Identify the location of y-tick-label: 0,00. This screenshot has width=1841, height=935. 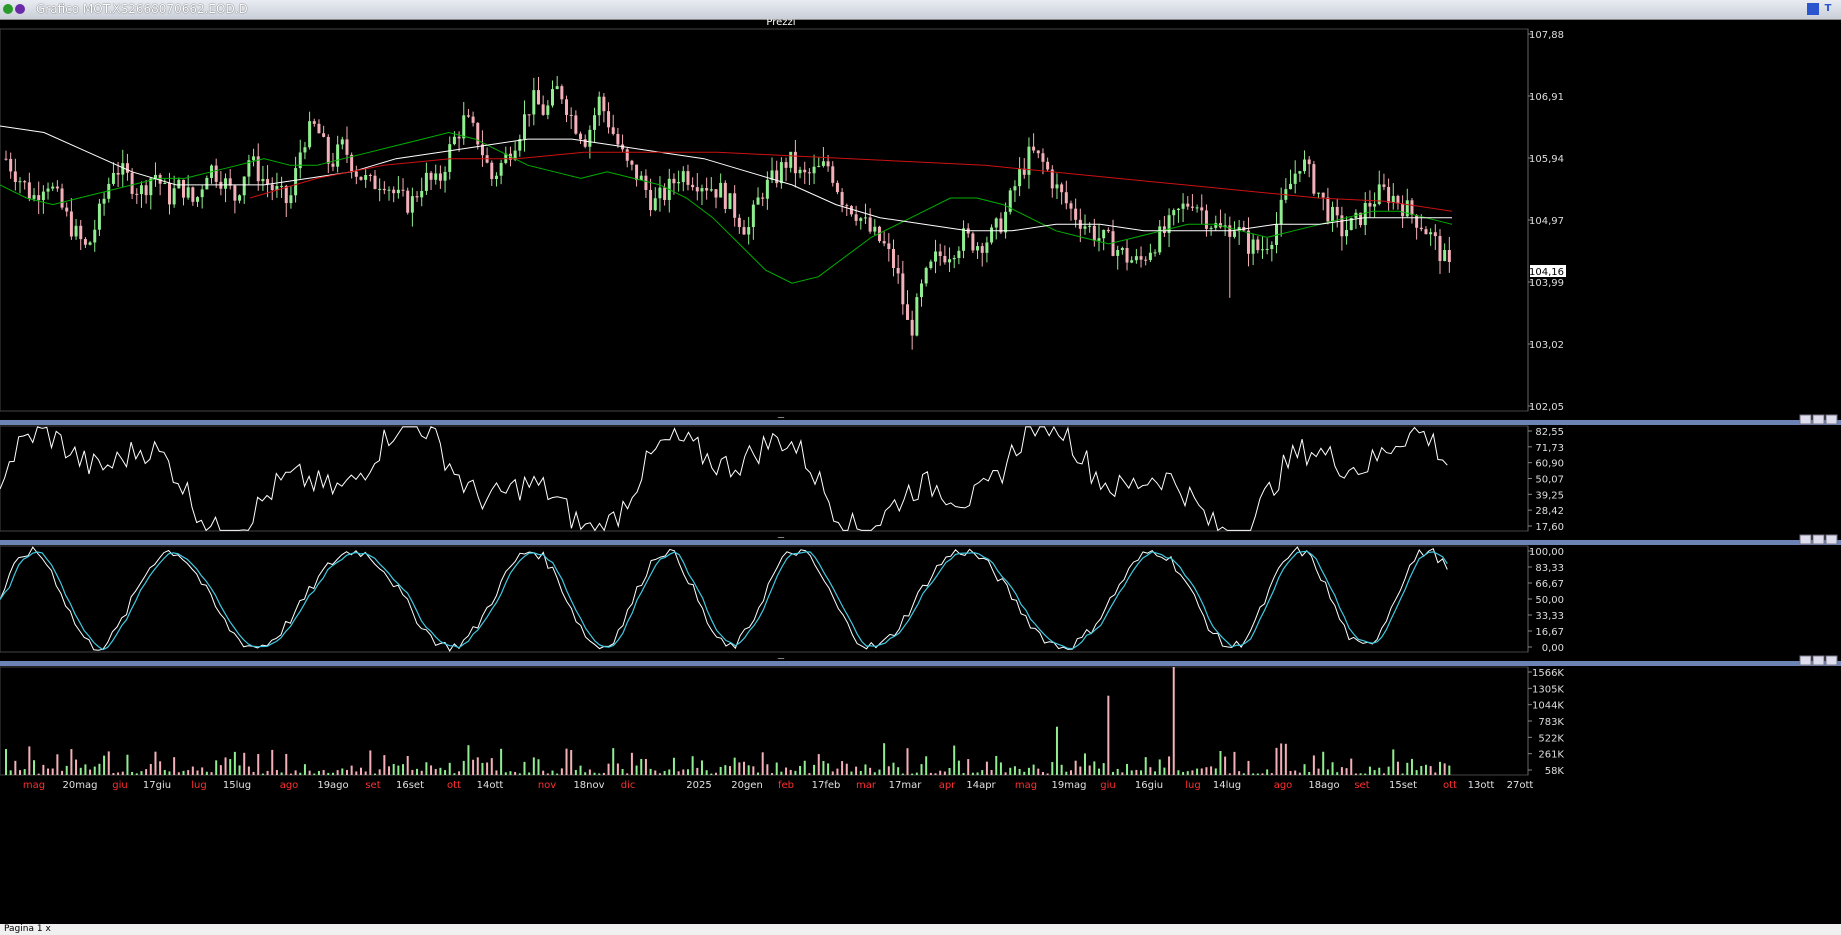
(1553, 648).